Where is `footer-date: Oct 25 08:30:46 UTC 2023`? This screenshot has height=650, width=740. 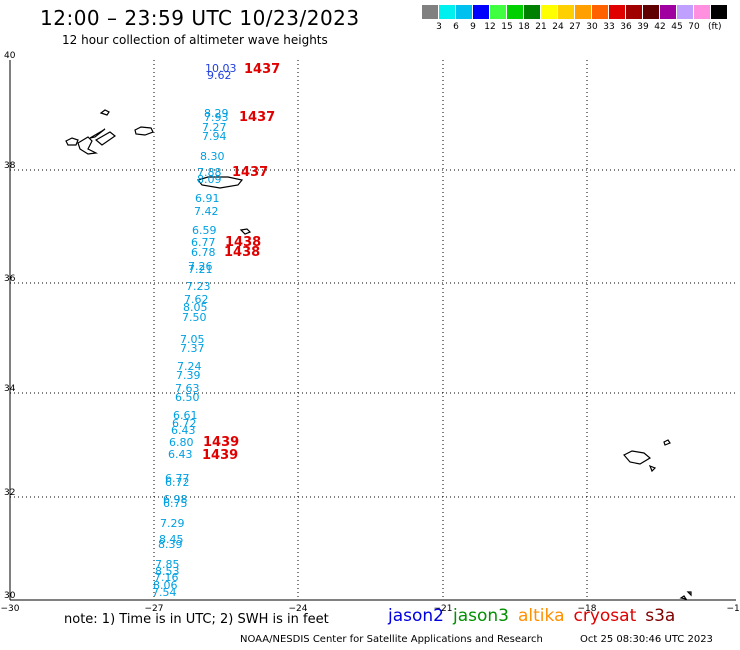
footer-date: Oct 25 08:30:46 UTC 2023 is located at coordinates (646, 639).